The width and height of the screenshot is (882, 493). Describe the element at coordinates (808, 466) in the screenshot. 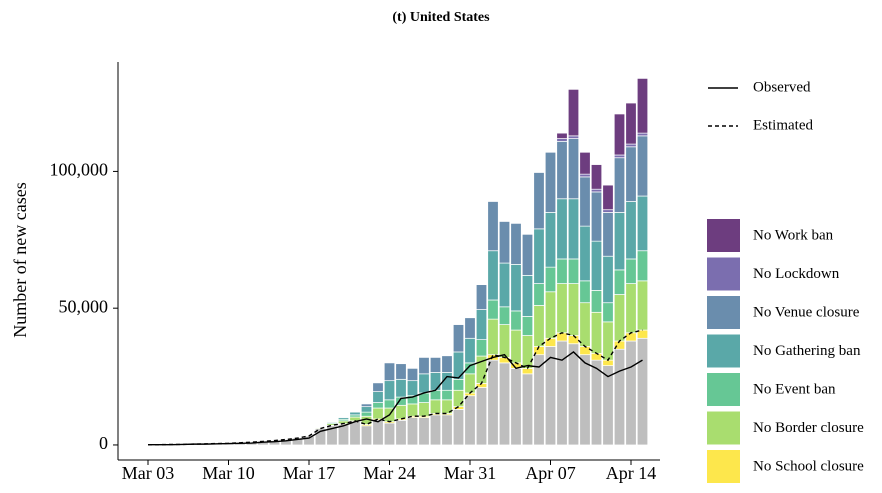

I see `legend-label: No School closure` at that location.